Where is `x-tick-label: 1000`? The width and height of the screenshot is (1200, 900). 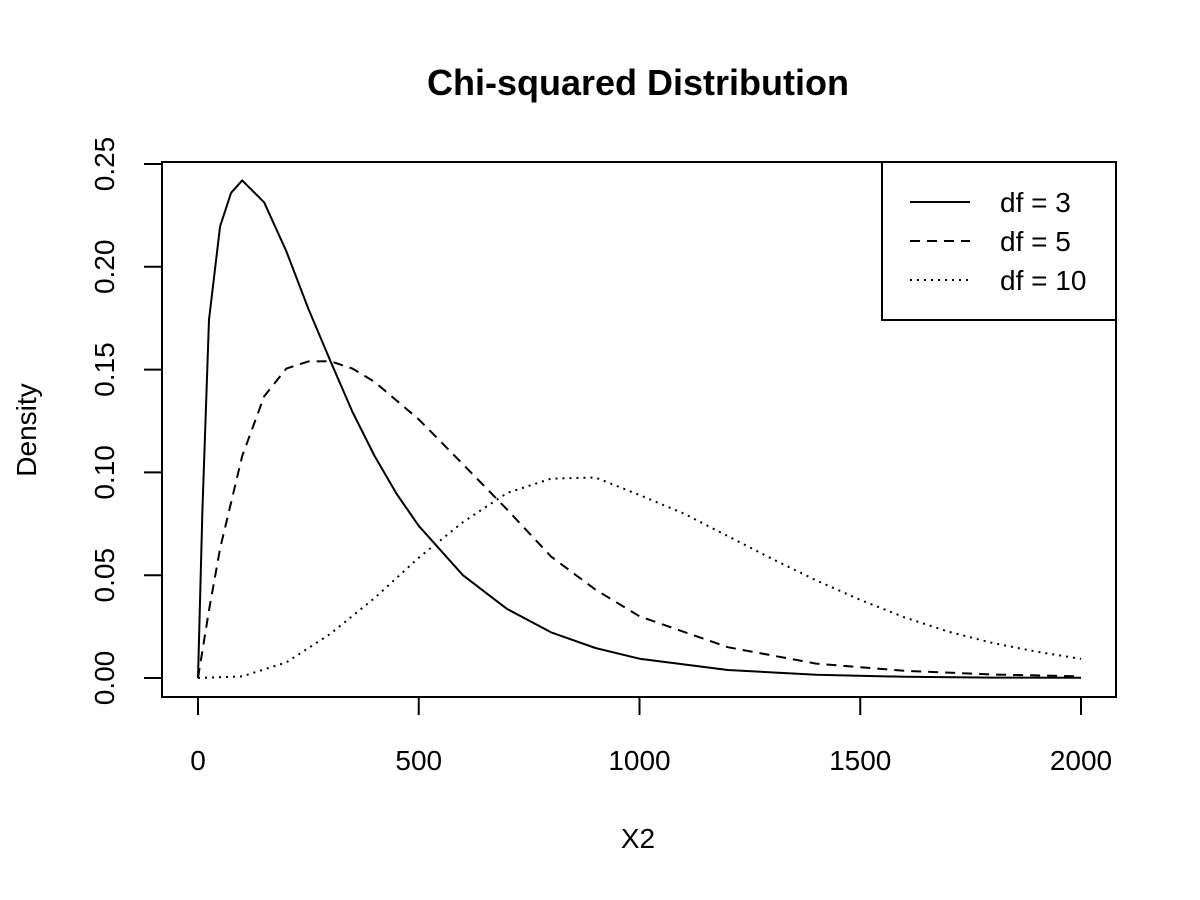 x-tick-label: 1000 is located at coordinates (639, 760).